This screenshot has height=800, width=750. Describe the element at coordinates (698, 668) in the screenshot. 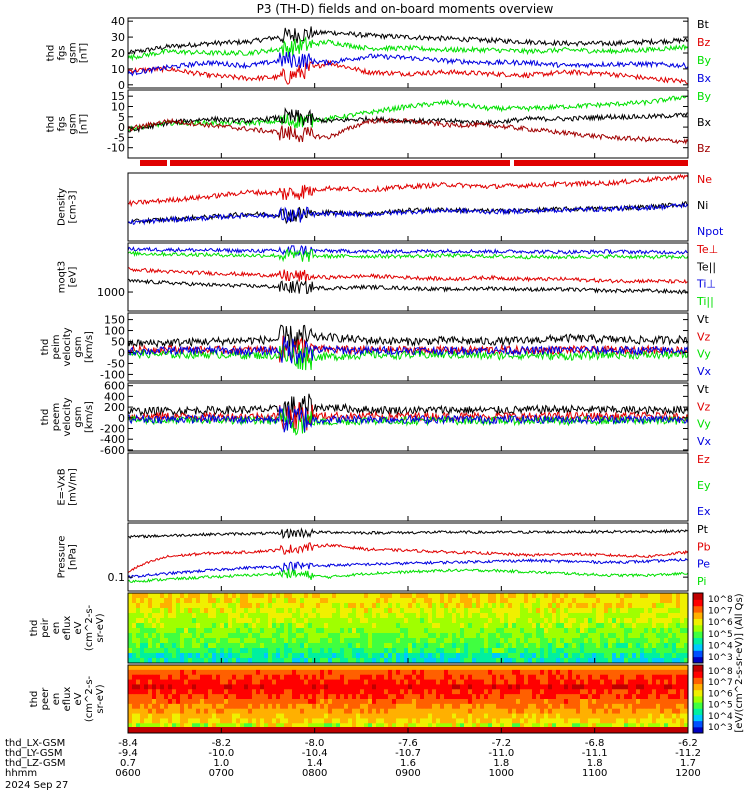

I see `colorbar-segment` at that location.